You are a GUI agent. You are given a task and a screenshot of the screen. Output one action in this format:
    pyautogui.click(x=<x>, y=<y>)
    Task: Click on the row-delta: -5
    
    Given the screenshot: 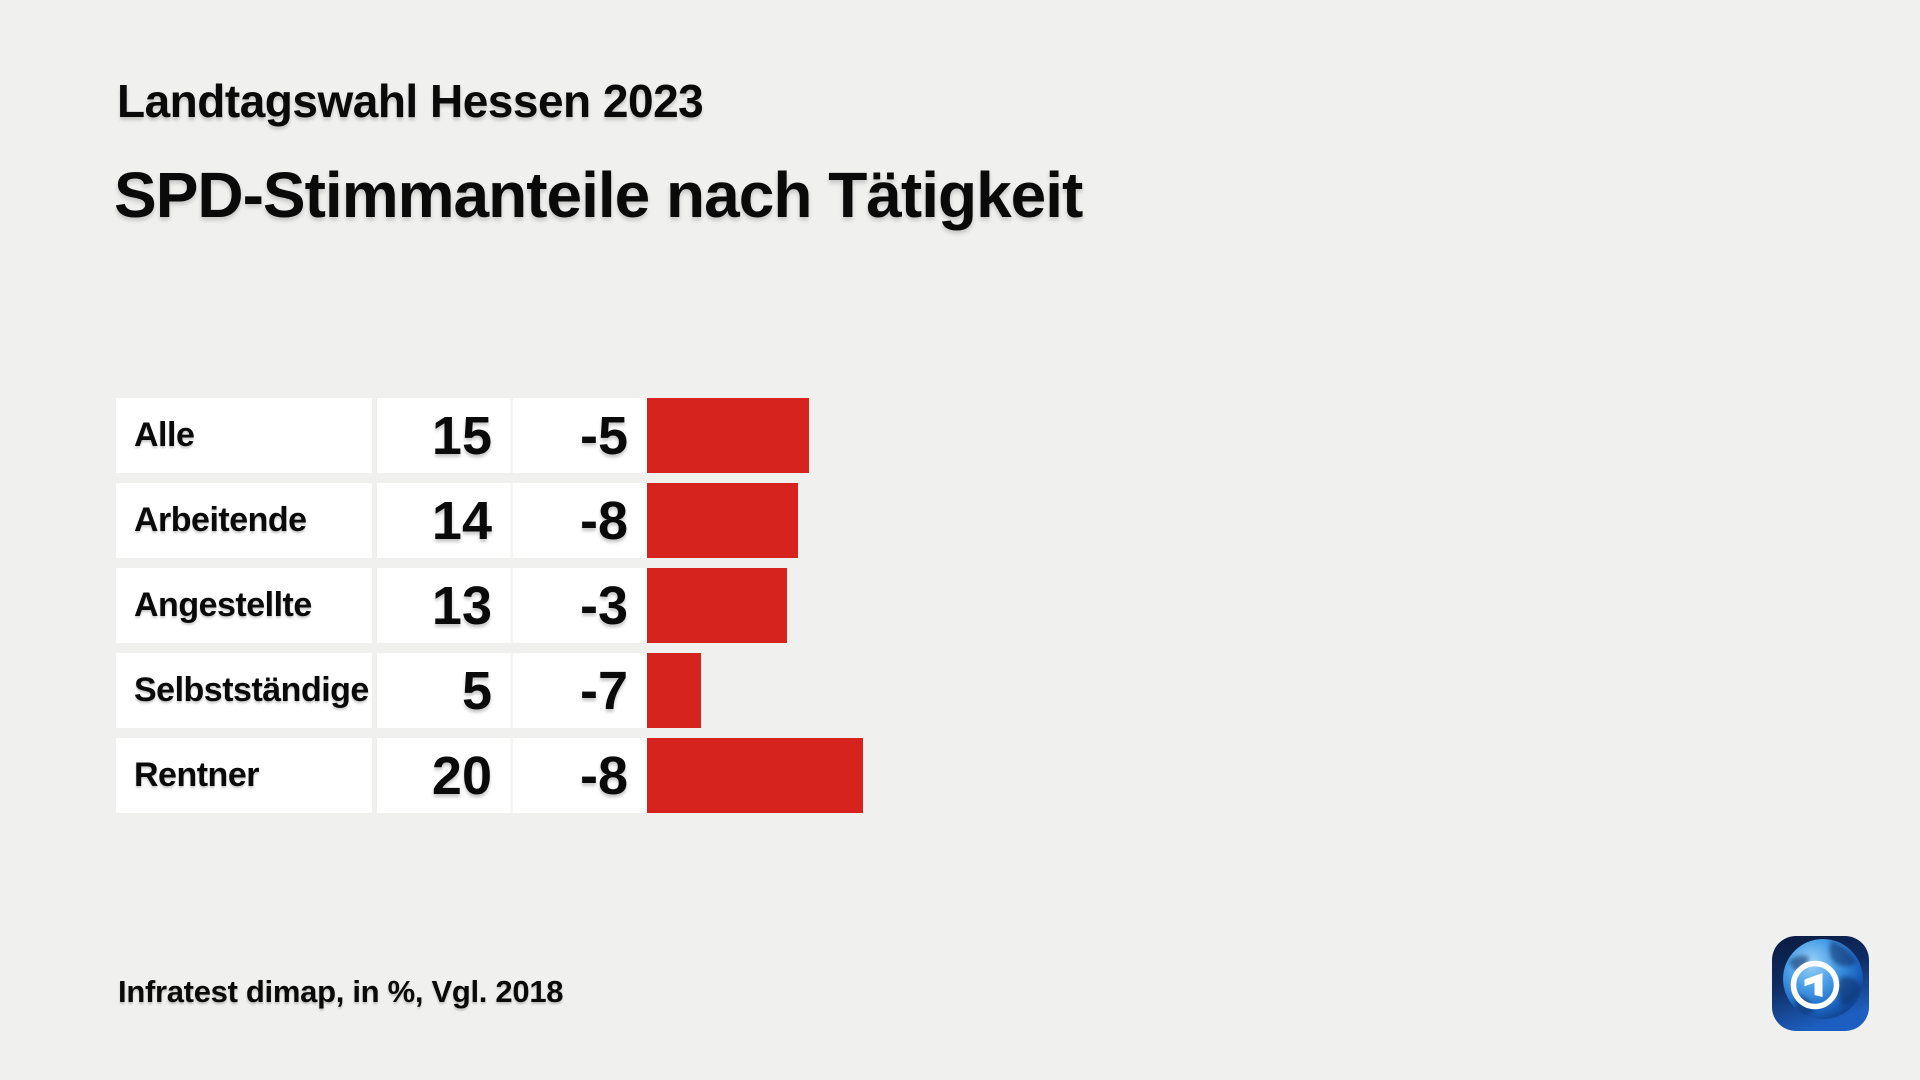 What is the action you would take?
    pyautogui.click(x=580, y=435)
    